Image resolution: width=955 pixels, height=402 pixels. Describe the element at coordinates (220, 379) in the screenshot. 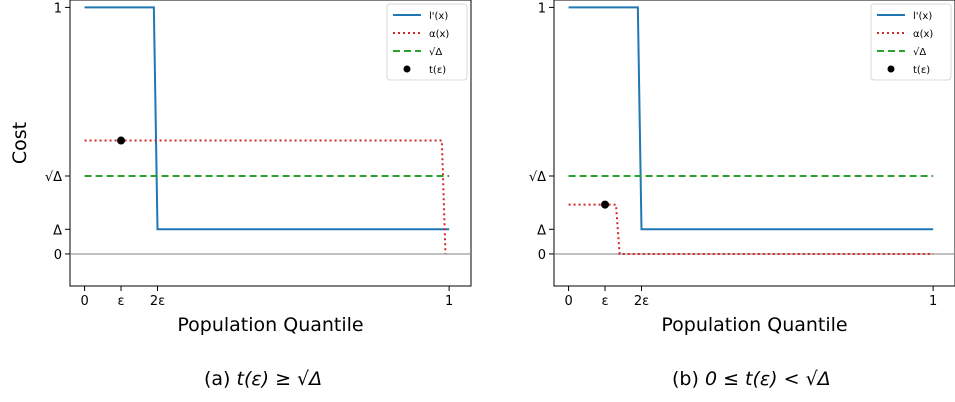

I see `caption-a-prefix: (a)` at that location.